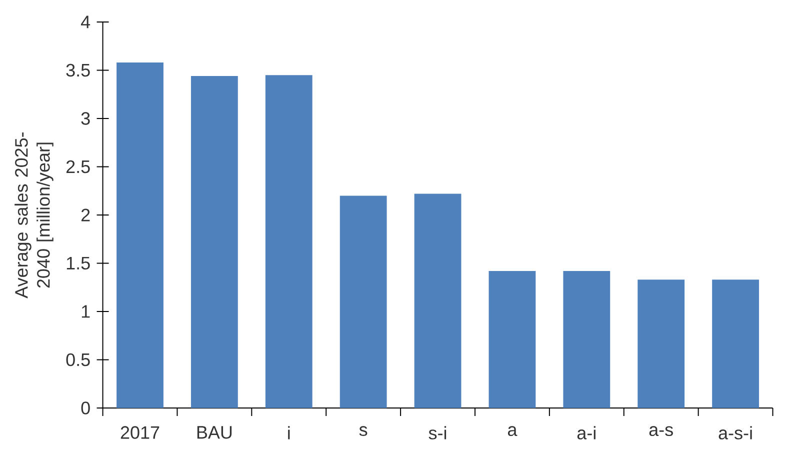  I want to click on x-tick-label: i, so click(289, 433).